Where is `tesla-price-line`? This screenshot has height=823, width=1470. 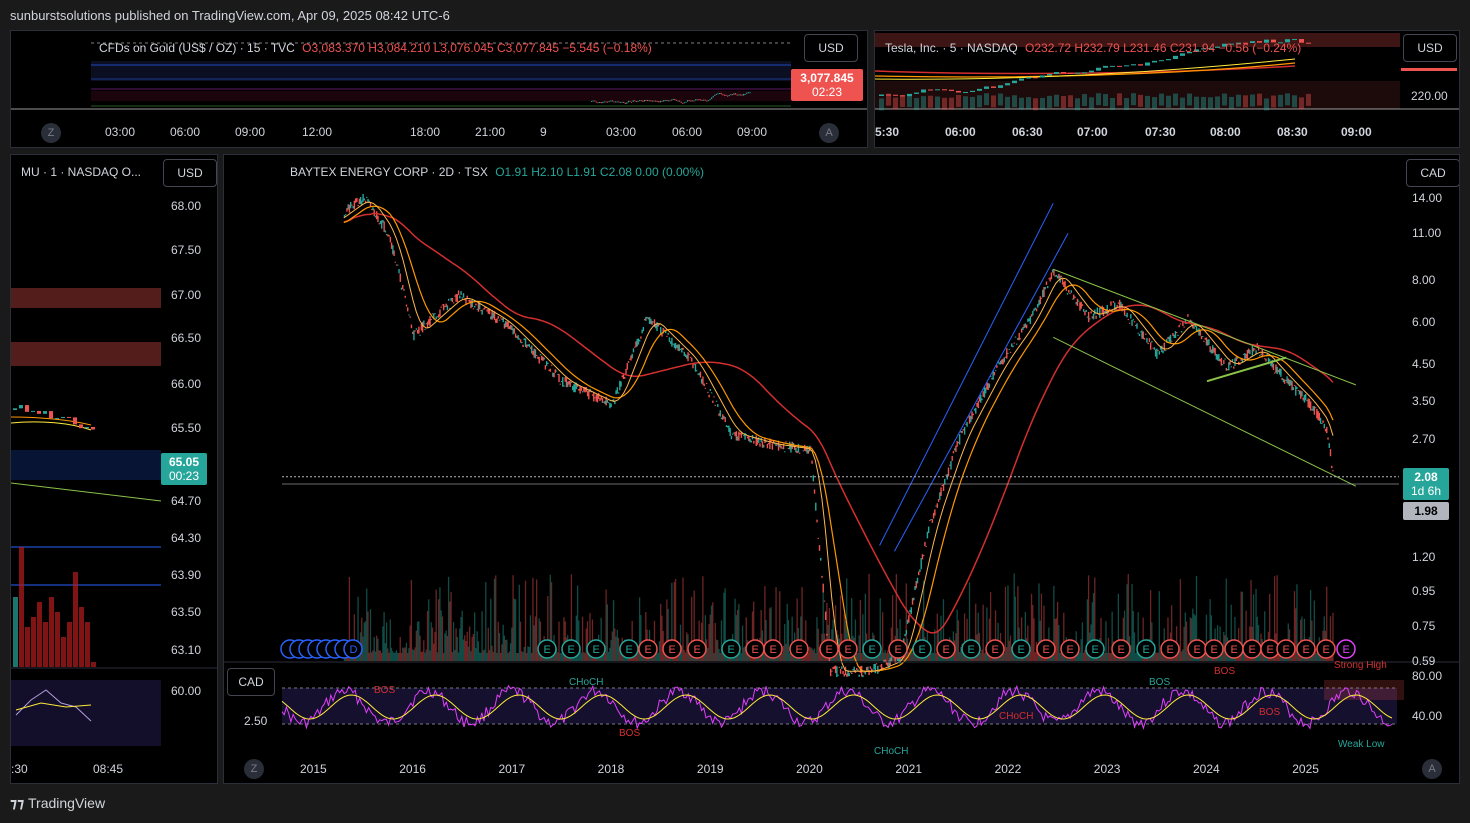 tesla-price-line is located at coordinates (1429, 69).